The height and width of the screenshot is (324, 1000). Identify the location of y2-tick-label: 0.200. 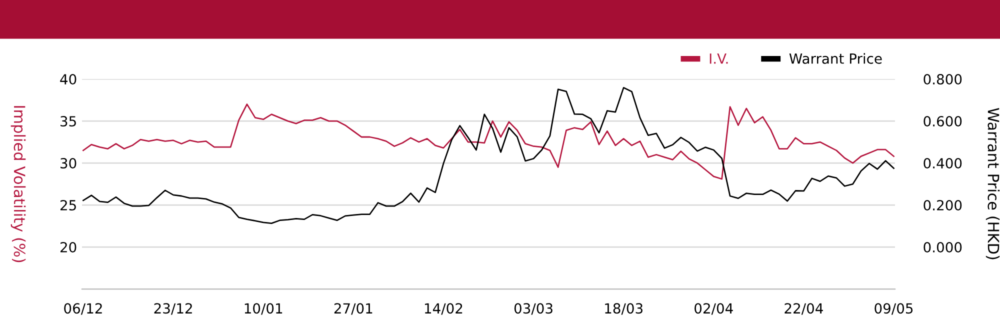
(943, 205).